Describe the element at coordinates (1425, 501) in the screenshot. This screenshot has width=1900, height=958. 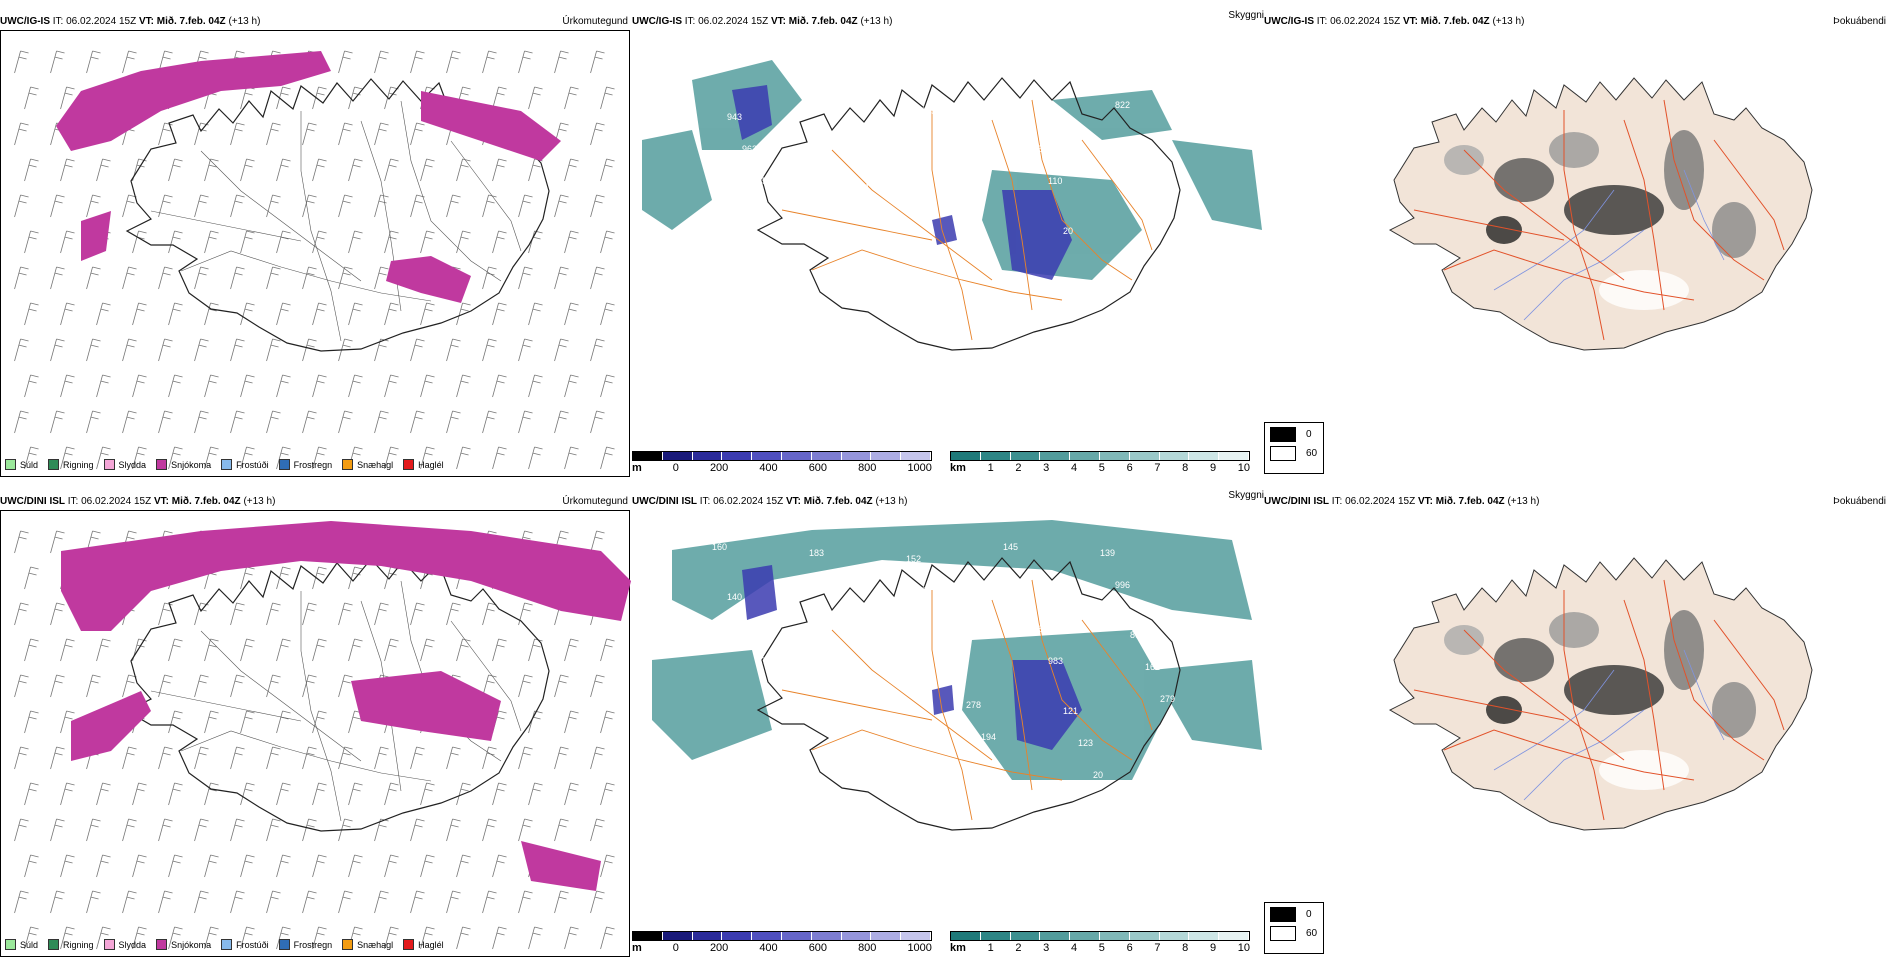
I see `vt-label: VT:` at that location.